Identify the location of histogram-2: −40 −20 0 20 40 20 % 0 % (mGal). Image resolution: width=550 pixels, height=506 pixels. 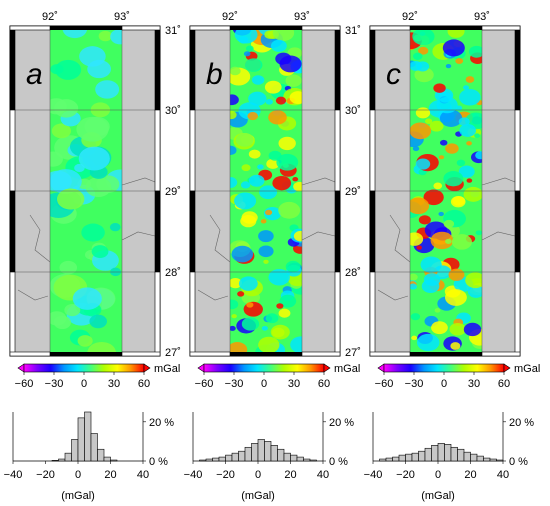
(269, 457).